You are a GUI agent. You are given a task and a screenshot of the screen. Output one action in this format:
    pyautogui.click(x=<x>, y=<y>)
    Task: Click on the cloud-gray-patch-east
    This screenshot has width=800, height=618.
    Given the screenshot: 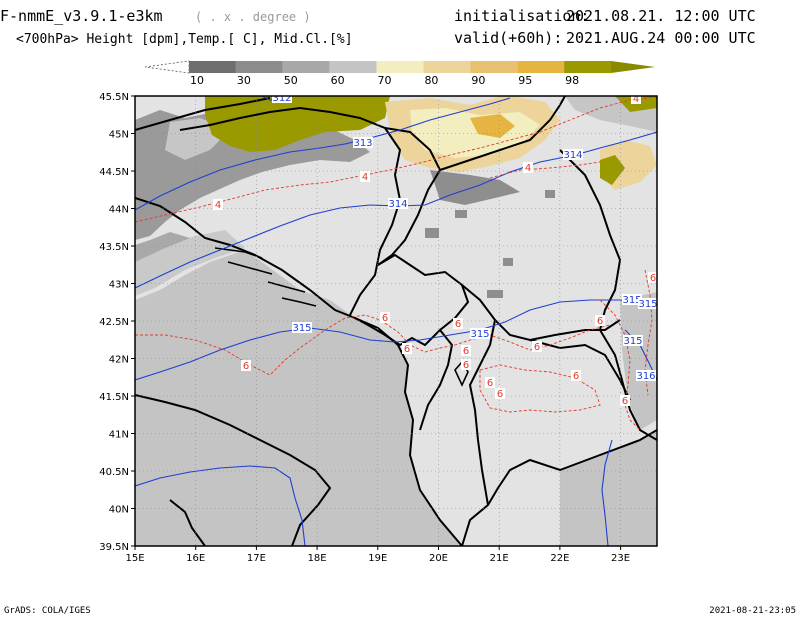 What is the action you would take?
    pyautogui.click(x=475, y=187)
    